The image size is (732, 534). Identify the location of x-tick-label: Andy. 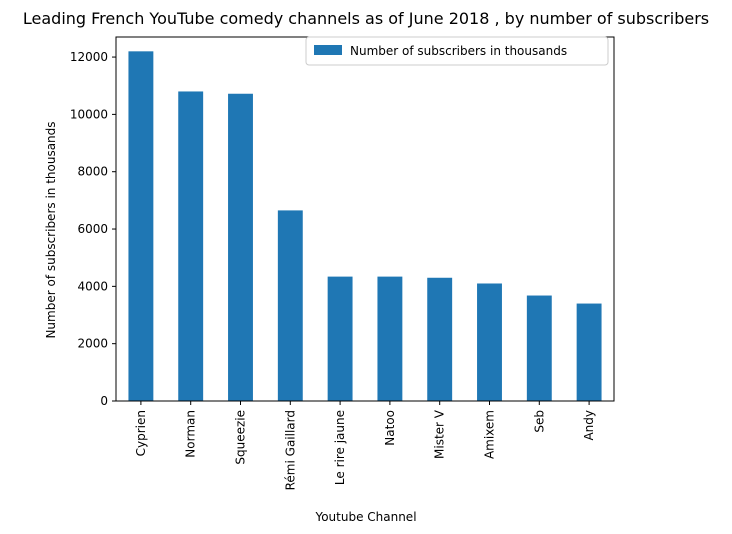
(589, 425).